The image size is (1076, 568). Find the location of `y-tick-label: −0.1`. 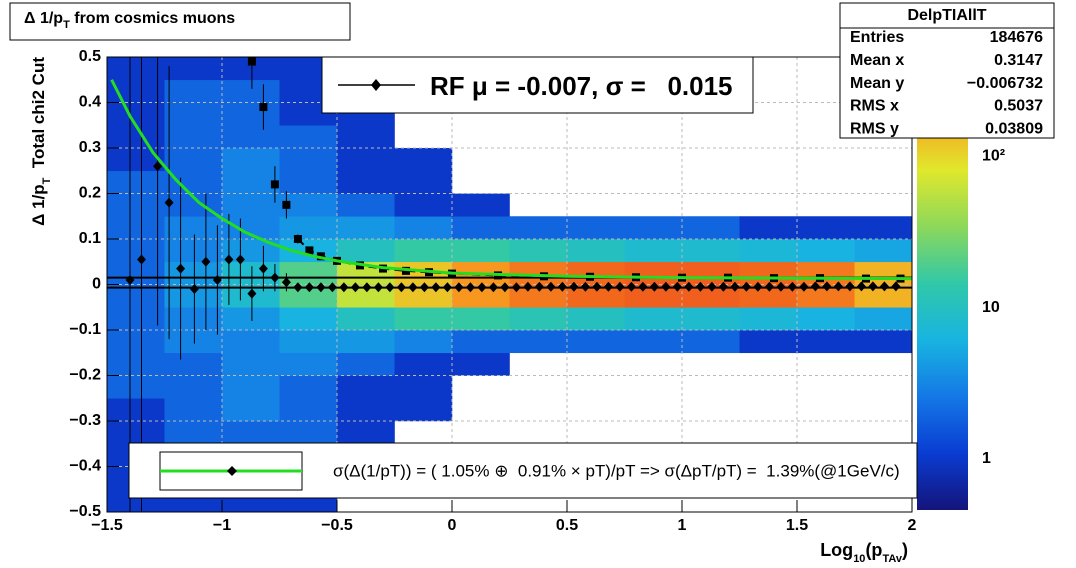

y-tick-label: −0.1 is located at coordinates (85, 329).